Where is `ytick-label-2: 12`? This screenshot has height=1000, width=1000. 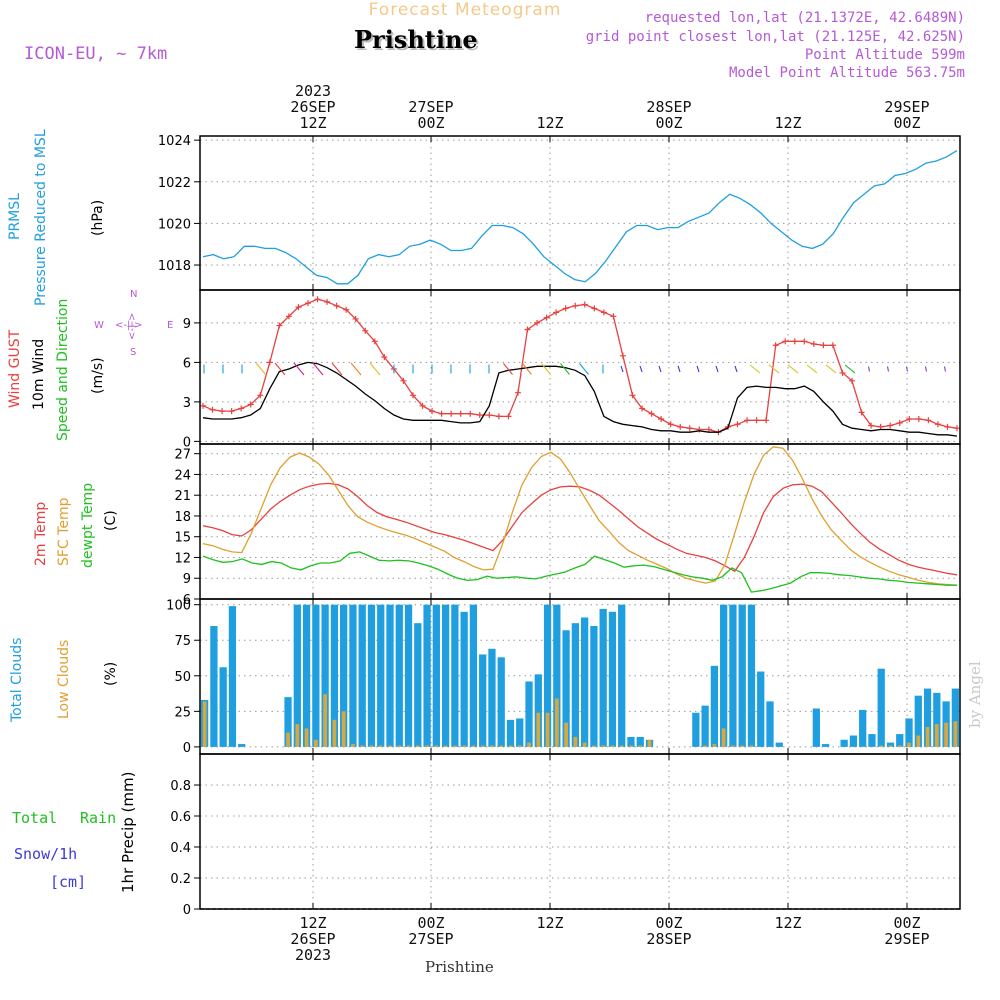 ytick-label-2: 12 is located at coordinates (182, 558).